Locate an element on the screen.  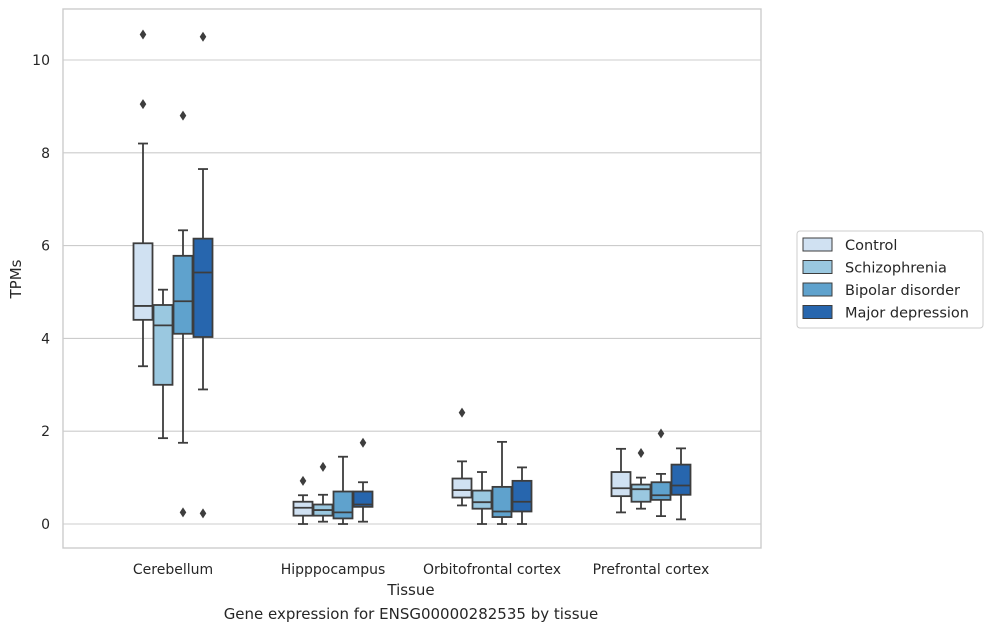
y-axis-title: TPMs is located at coordinates (16, 279).